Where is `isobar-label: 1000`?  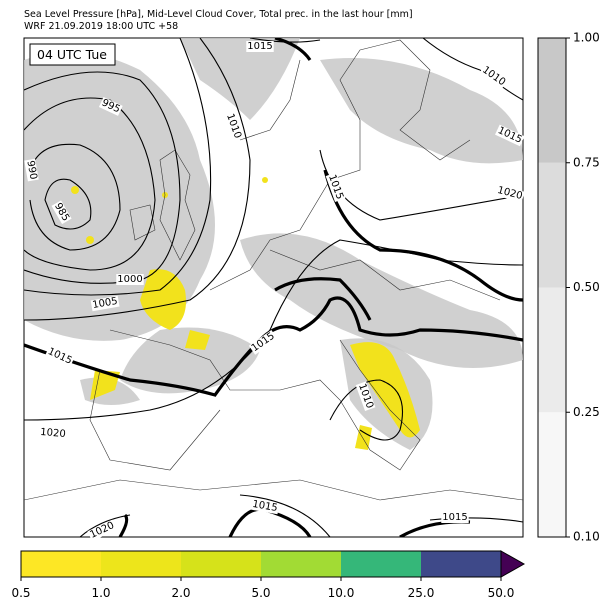
isobar-label: 1000 is located at coordinates (129, 279).